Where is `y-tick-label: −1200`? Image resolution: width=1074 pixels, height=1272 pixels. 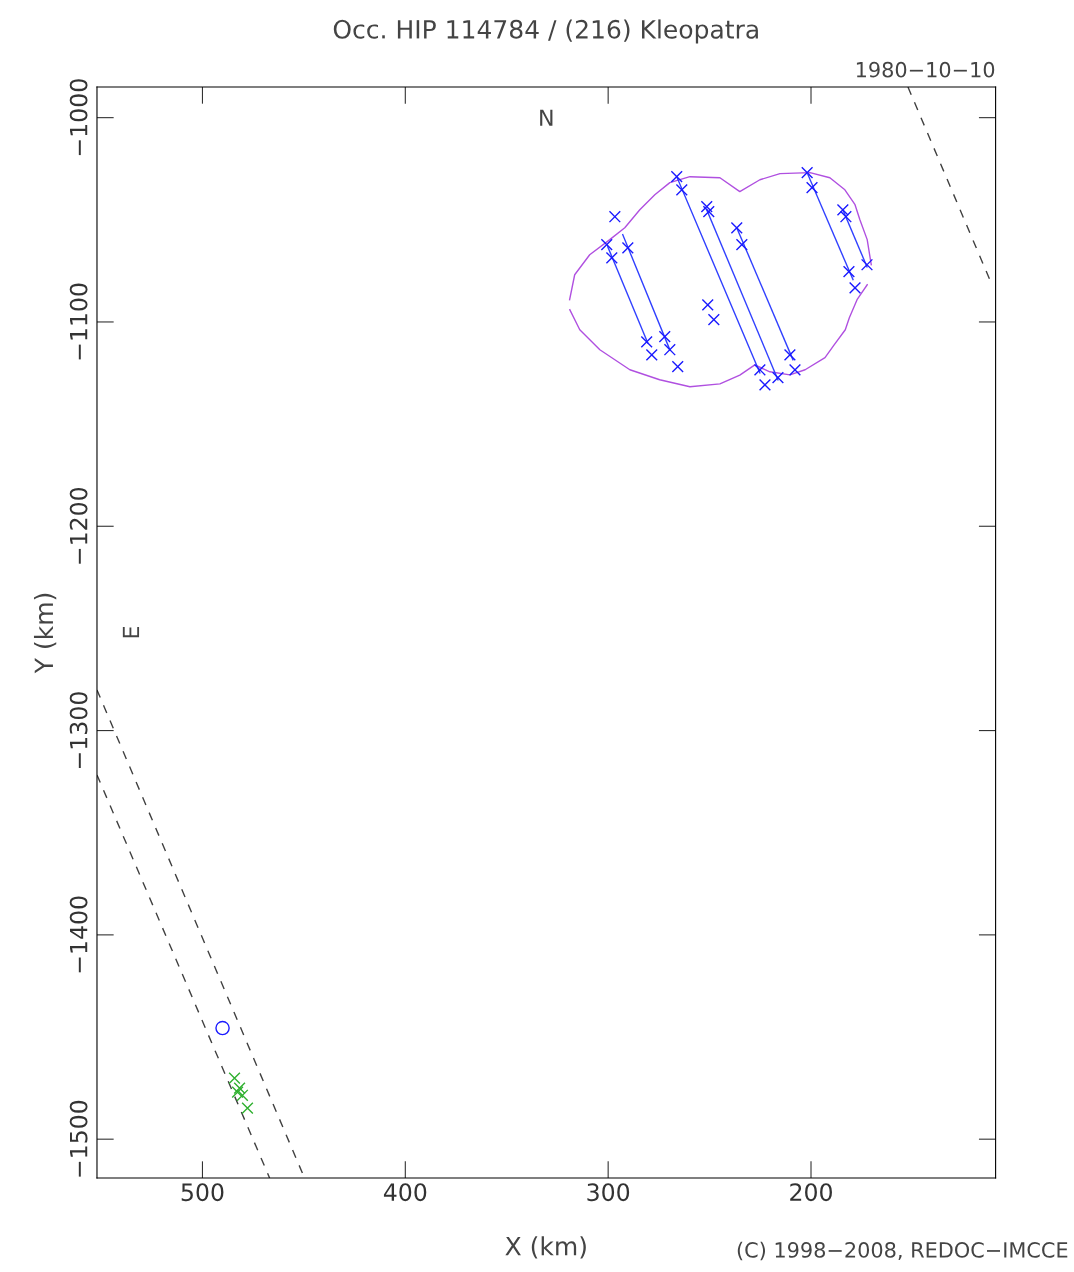 y-tick-label: −1200 is located at coordinates (78, 525).